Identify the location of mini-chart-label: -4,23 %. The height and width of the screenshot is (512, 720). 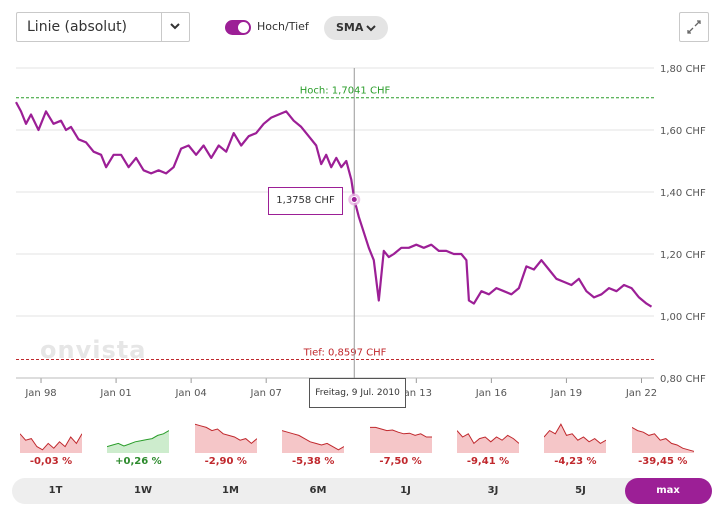
(575, 461).